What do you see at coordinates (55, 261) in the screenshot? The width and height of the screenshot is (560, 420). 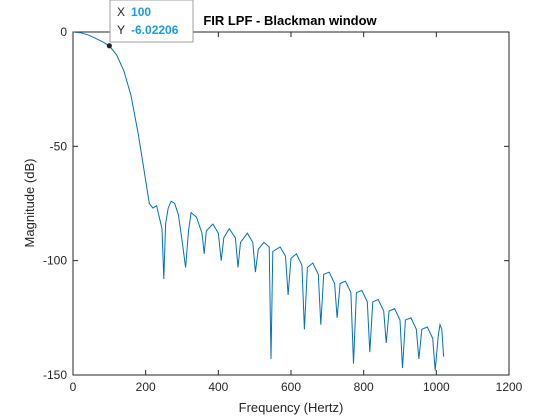 I see `y-tick-label: -100` at bounding box center [55, 261].